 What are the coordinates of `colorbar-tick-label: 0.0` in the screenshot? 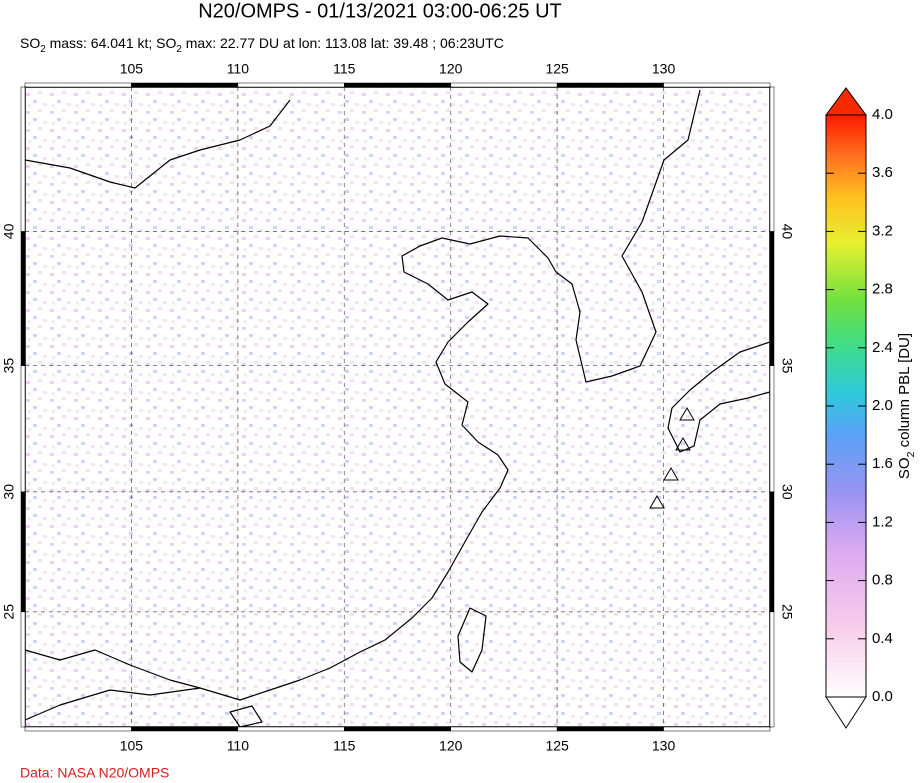 It's located at (882, 696).